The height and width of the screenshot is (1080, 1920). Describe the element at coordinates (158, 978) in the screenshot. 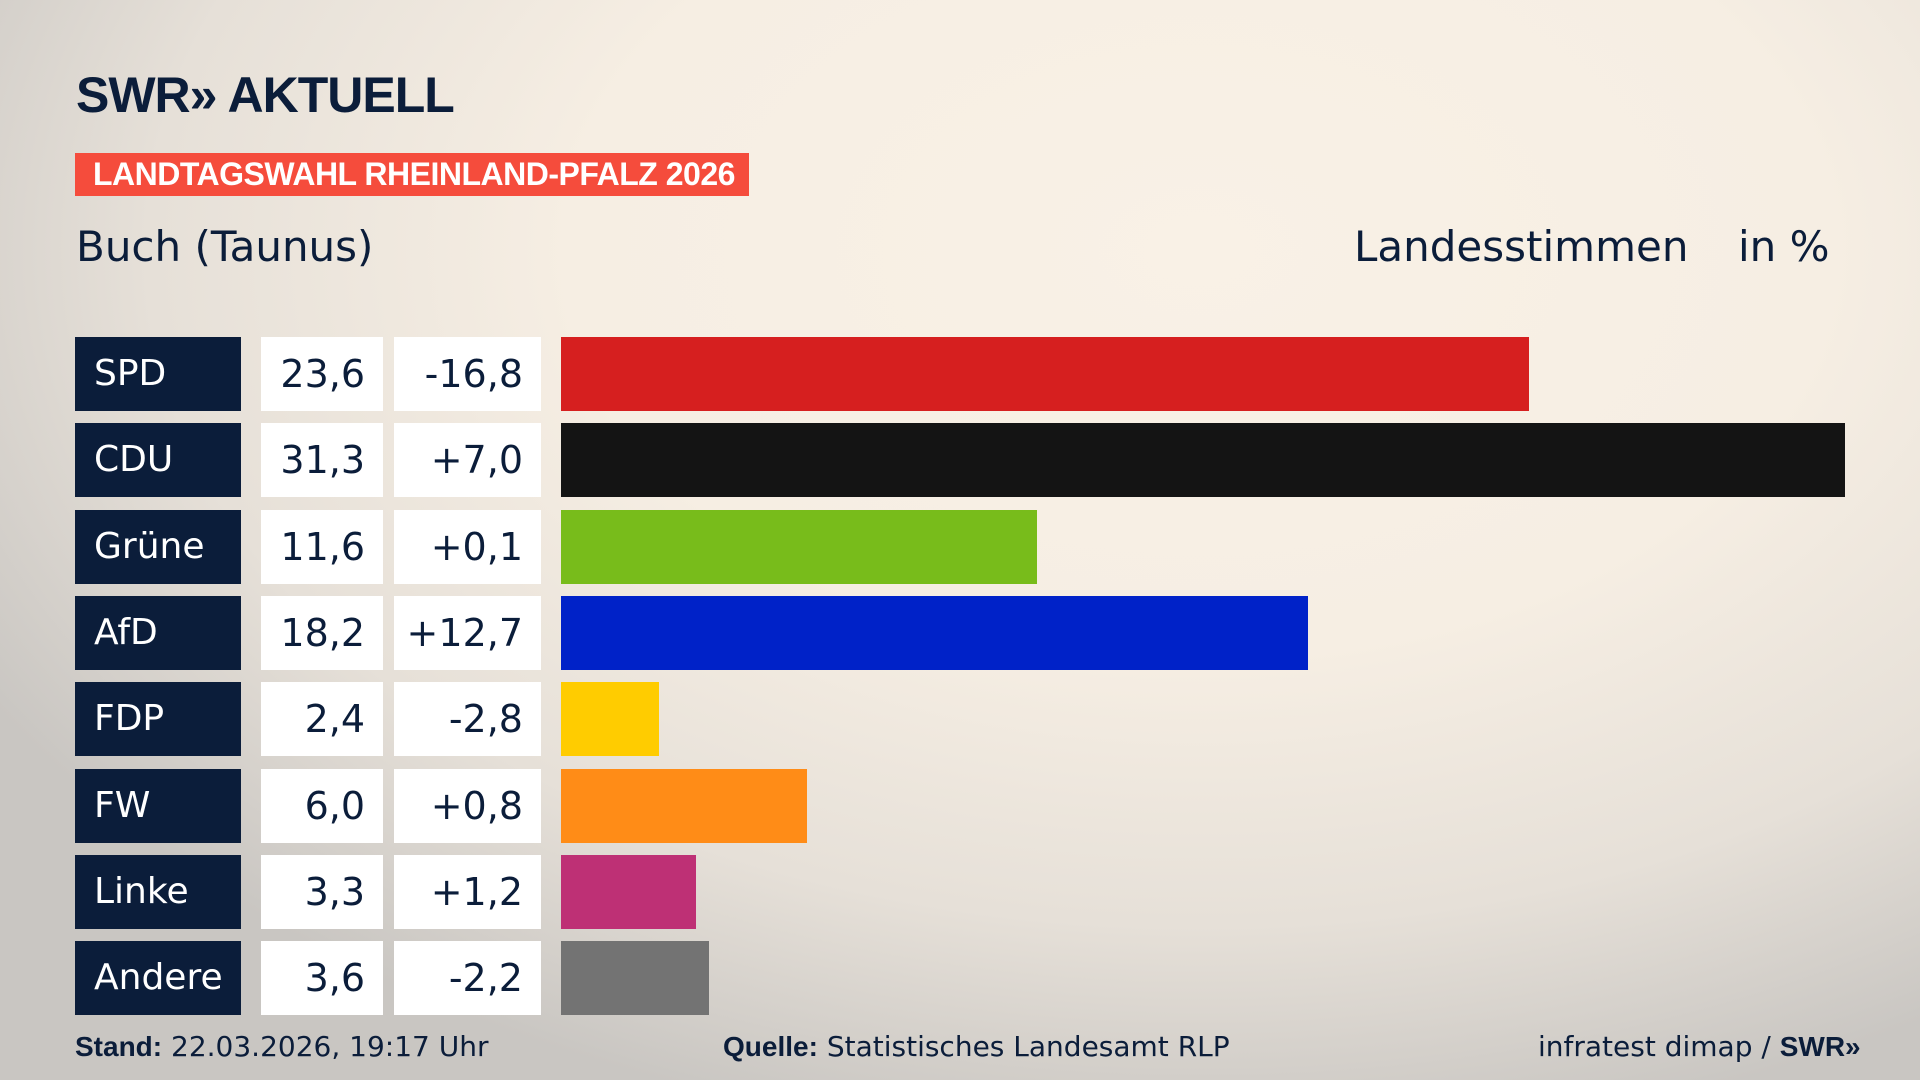

I see `party-label: Andere` at that location.